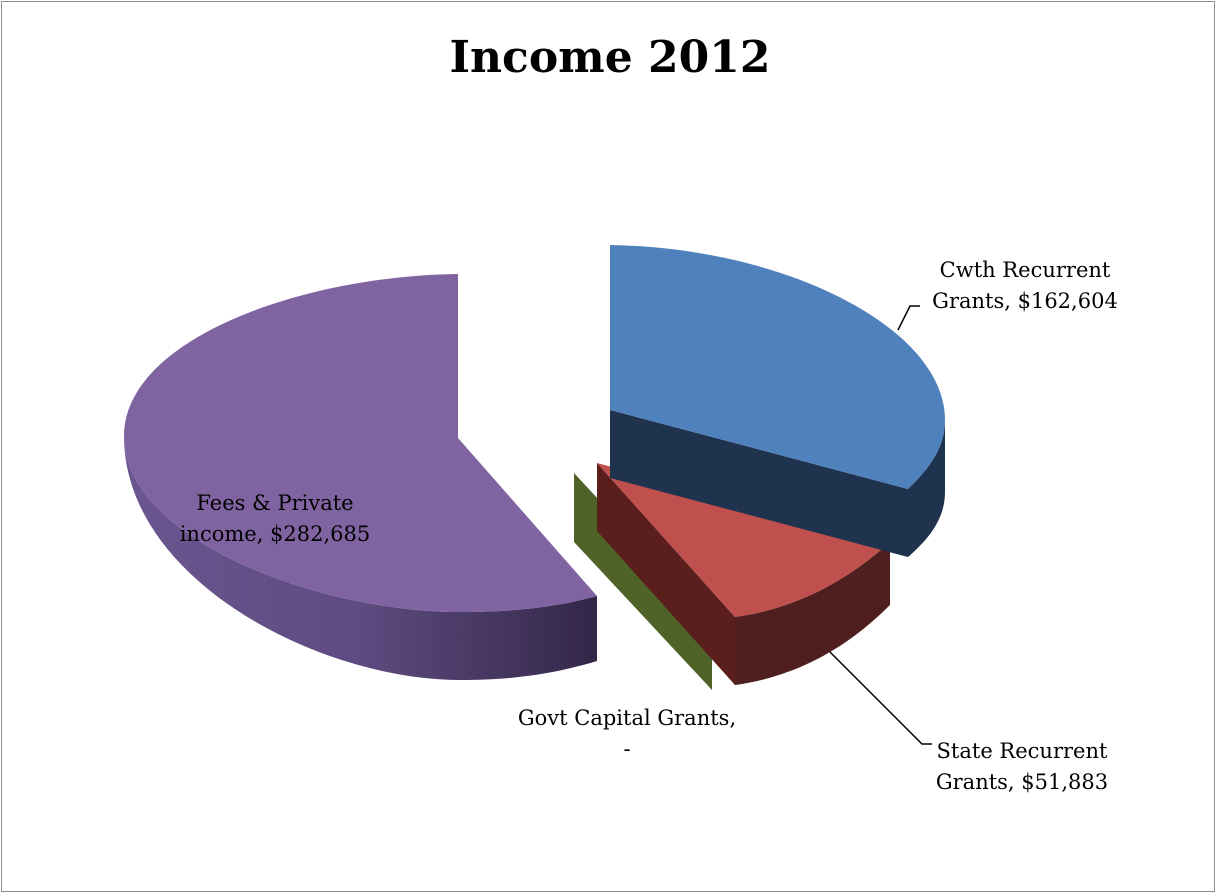 This screenshot has height=894, width=1218. Describe the element at coordinates (1022, 782) in the screenshot. I see `label-state-line2: Grants, $51,883` at that location.